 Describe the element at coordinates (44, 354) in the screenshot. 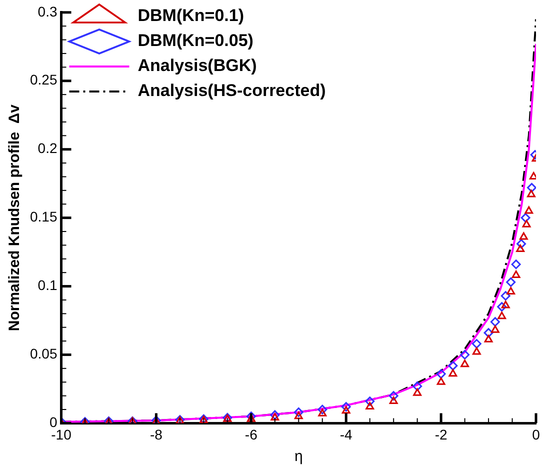

I see `y-tick-label: 0.05` at that location.